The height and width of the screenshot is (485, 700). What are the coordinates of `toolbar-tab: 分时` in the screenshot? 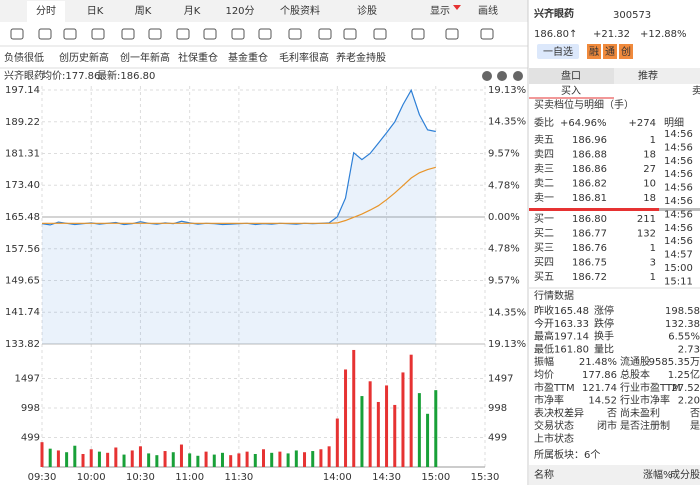 It's located at (46, 11).